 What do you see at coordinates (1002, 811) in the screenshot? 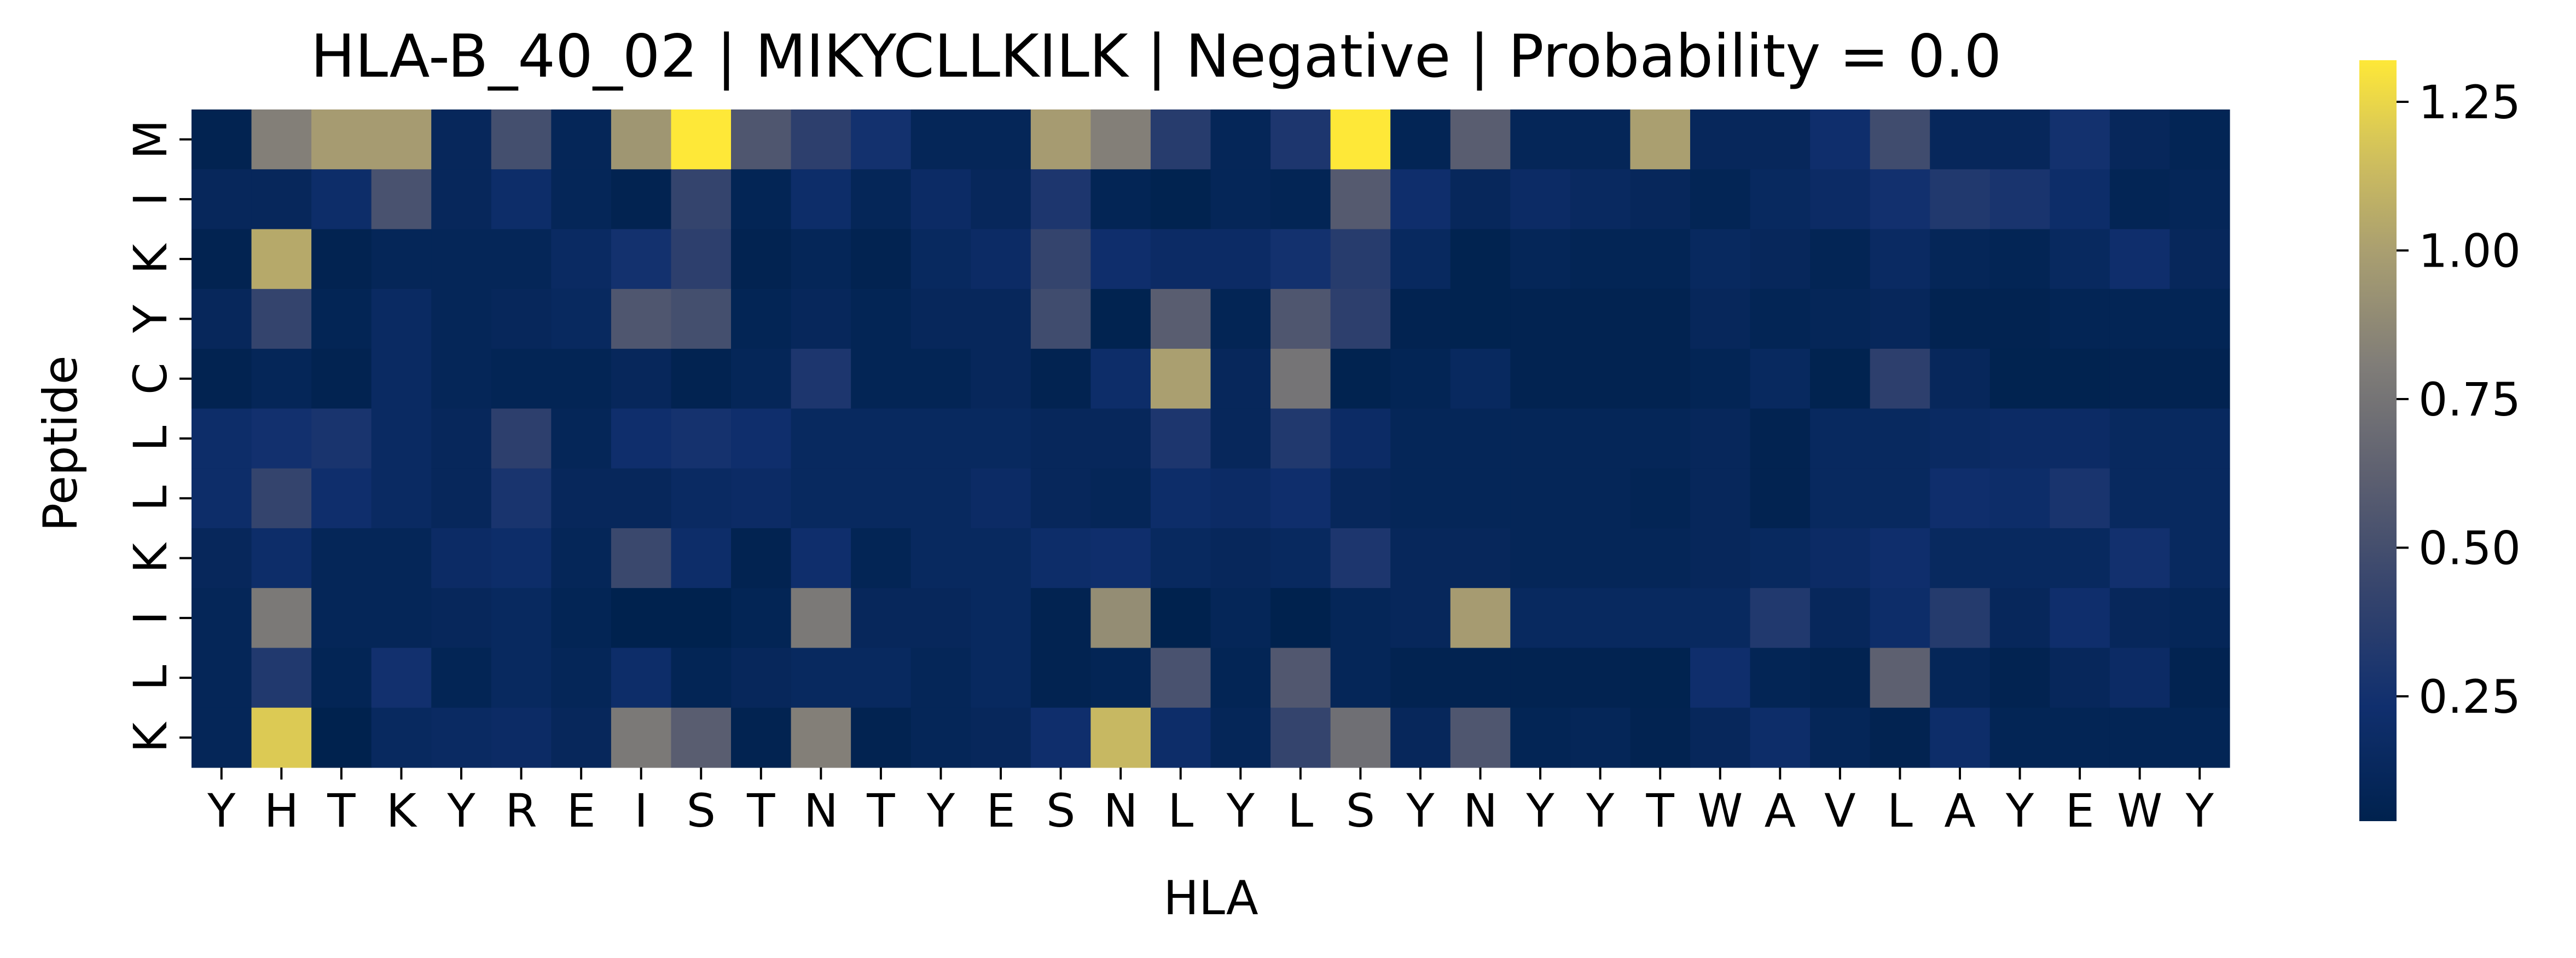
I see `x-tick-label: E` at bounding box center [1002, 811].